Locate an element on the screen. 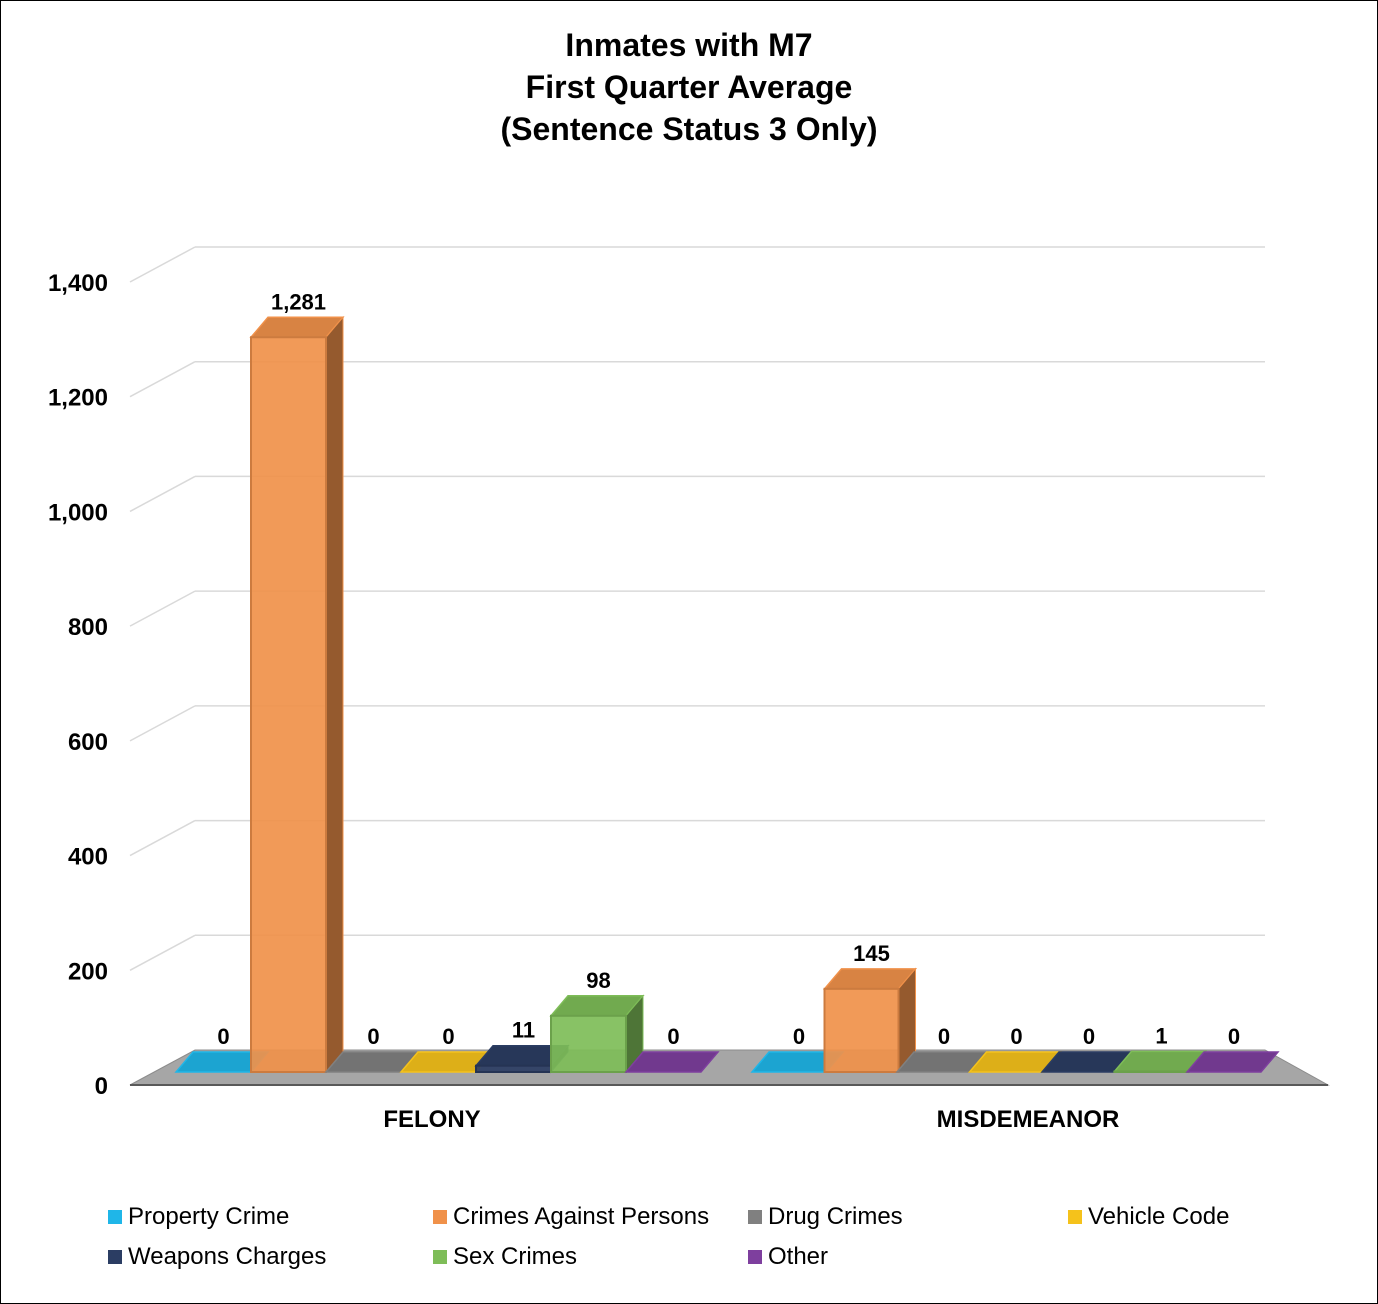 The width and height of the screenshot is (1378, 1304). bar-side is located at coordinates (334, 694).